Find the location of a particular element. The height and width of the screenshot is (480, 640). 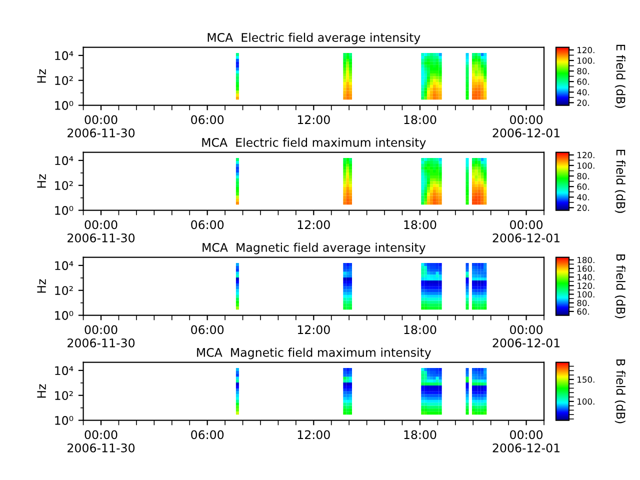

chart-title: MCA Electric field maximum intensity is located at coordinates (314, 144).